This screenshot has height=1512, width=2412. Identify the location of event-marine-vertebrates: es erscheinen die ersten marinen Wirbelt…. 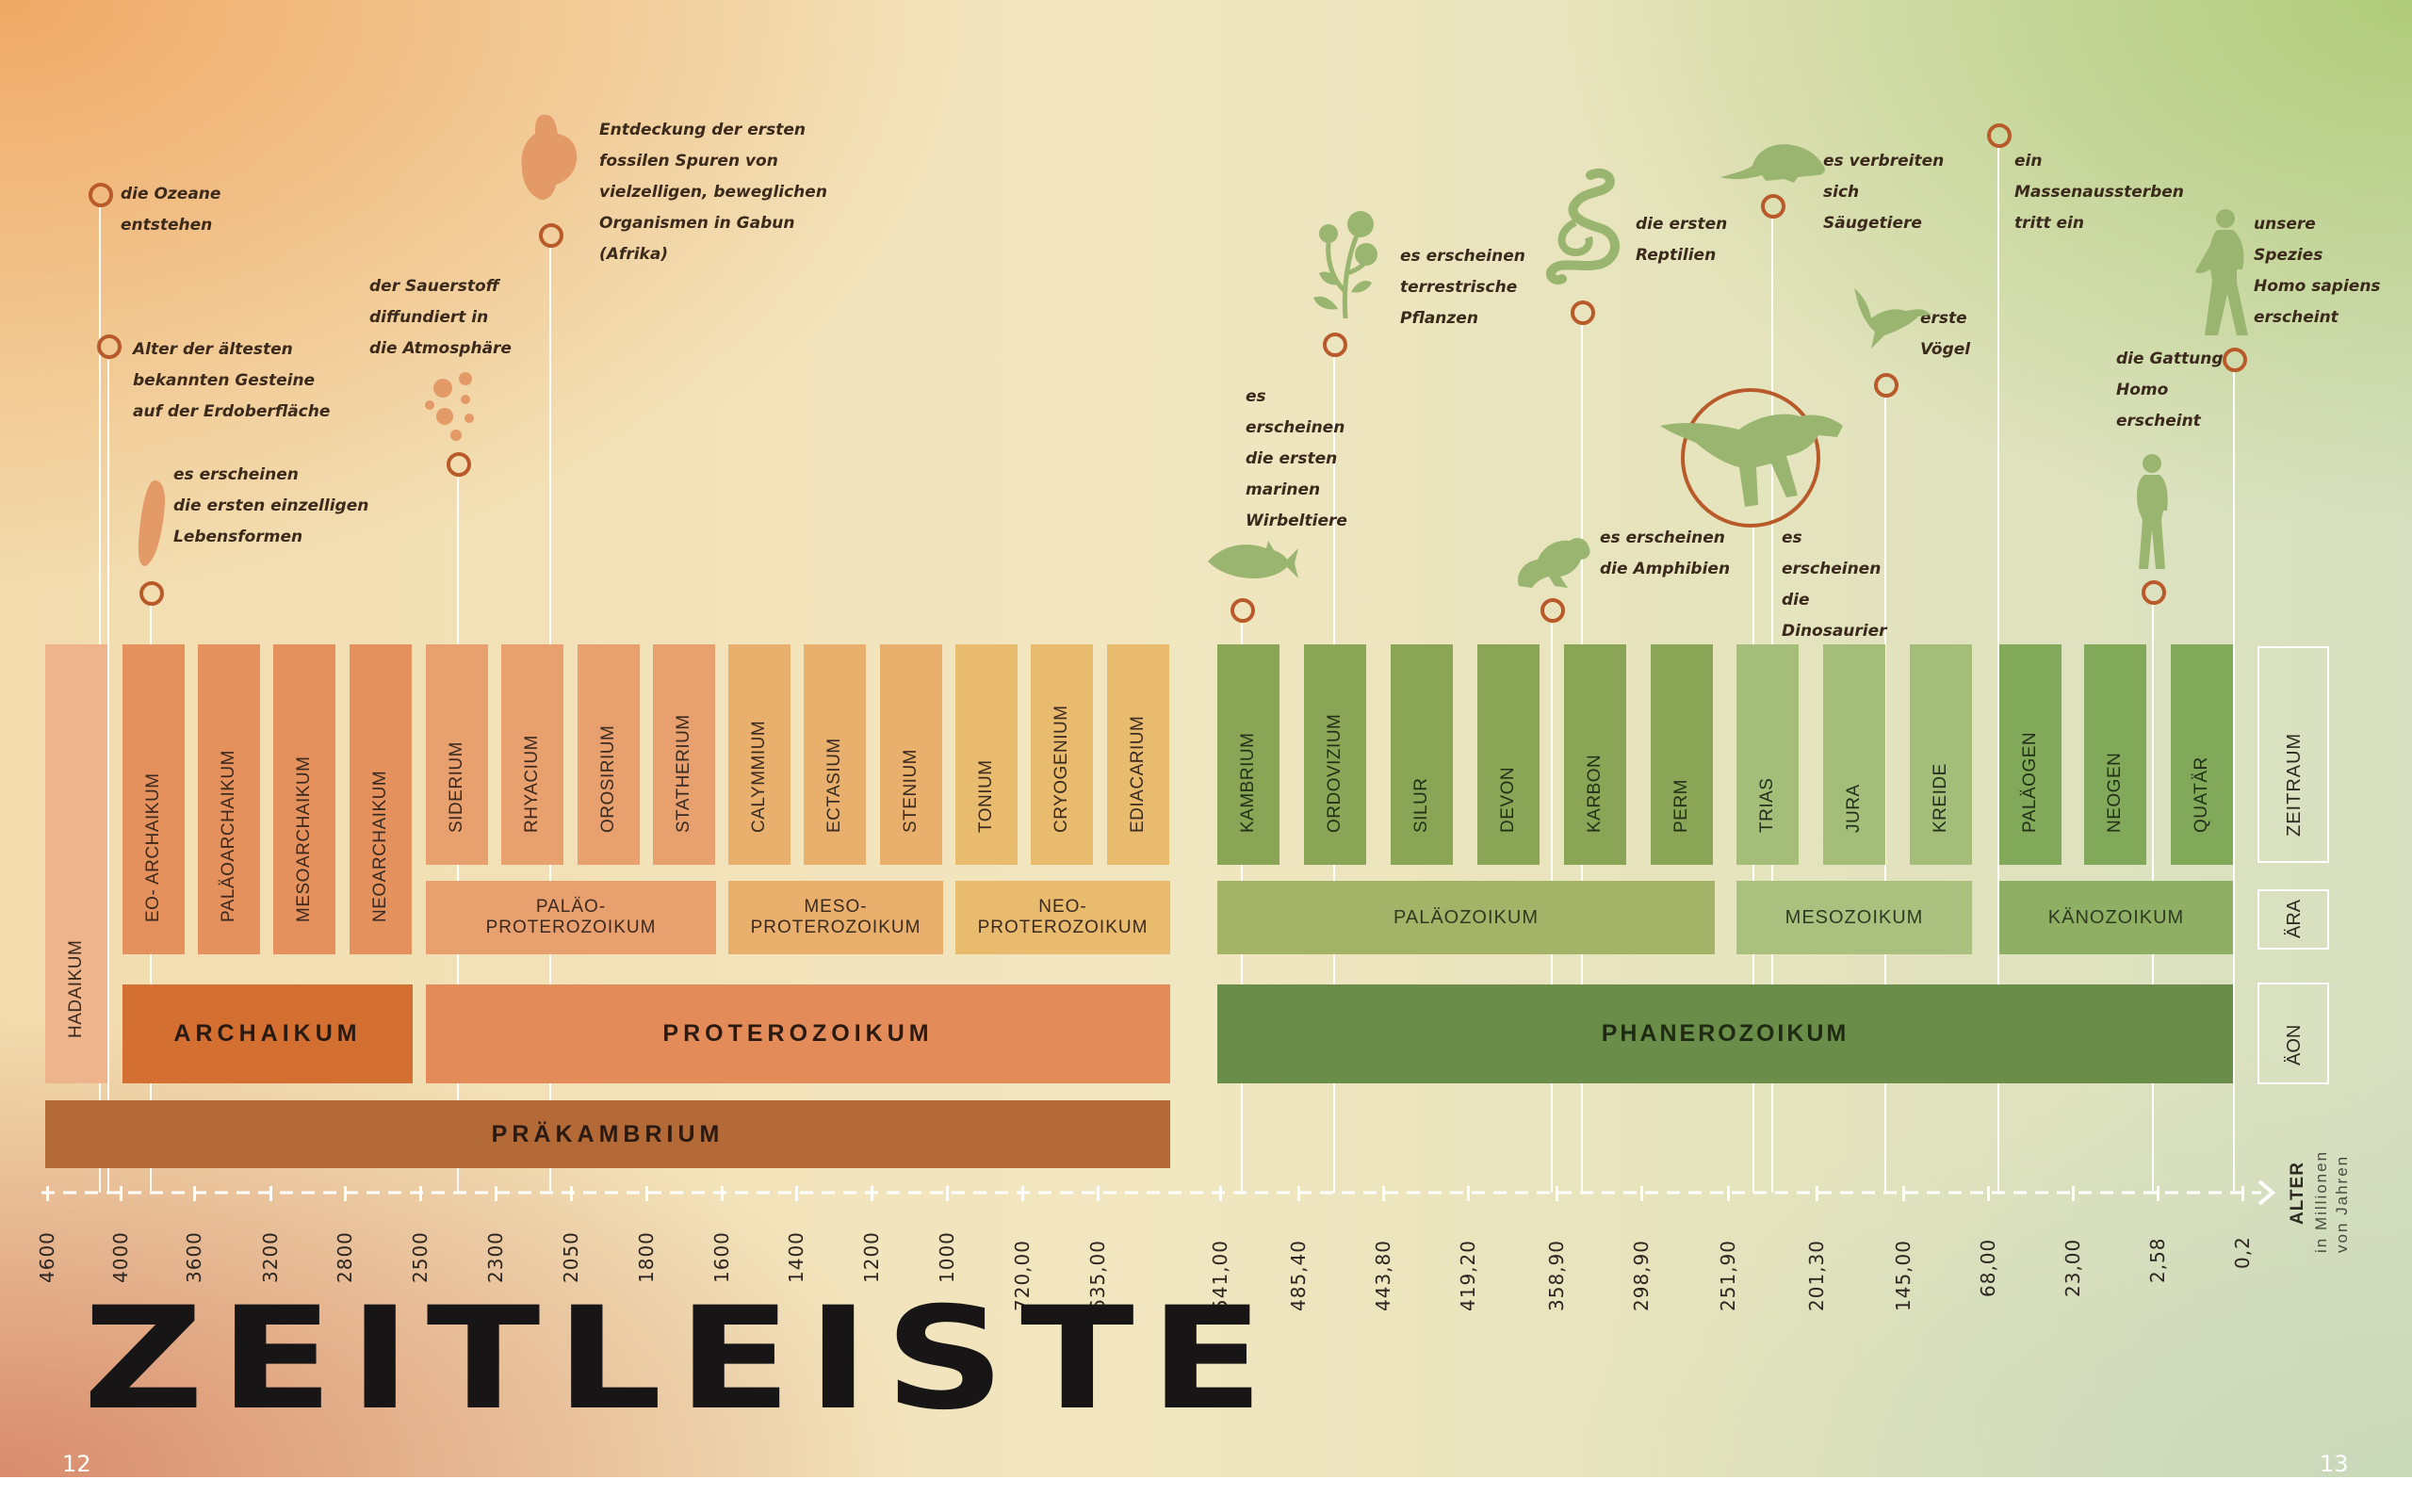
(1296, 459).